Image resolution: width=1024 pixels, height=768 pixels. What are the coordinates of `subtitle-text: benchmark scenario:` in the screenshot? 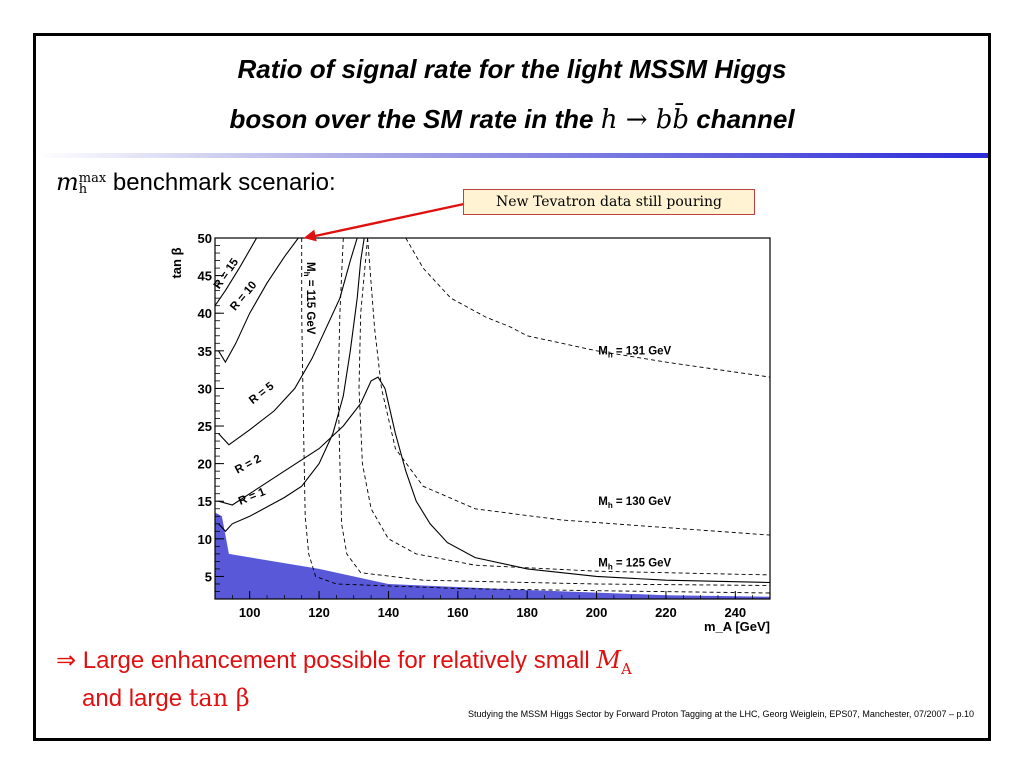 It's located at (221, 182).